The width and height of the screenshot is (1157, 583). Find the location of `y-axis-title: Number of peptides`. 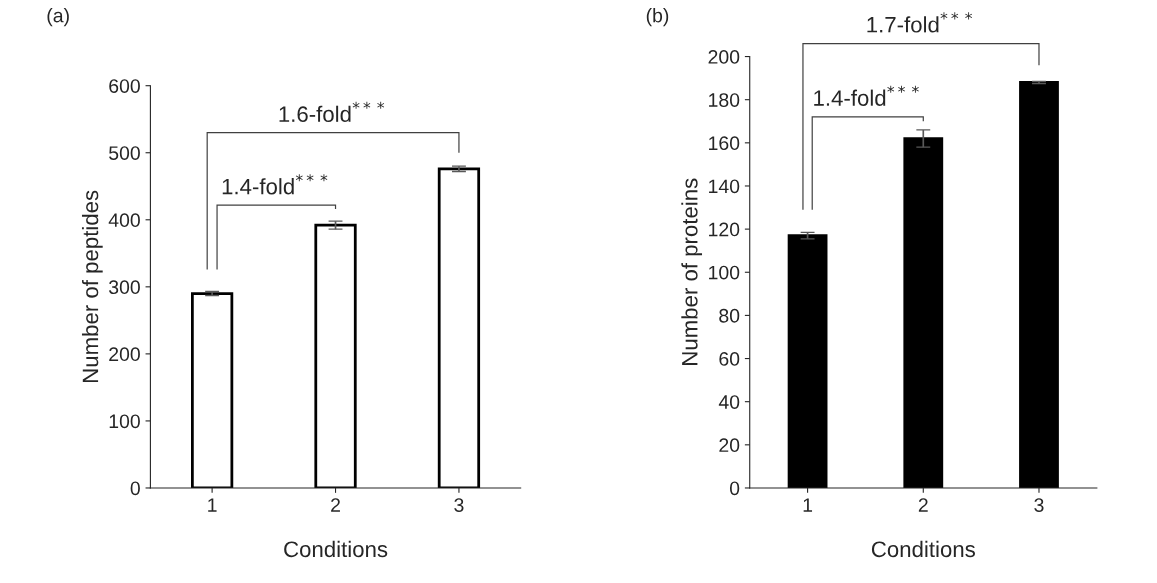

y-axis-title: Number of peptides is located at coordinates (92, 286).